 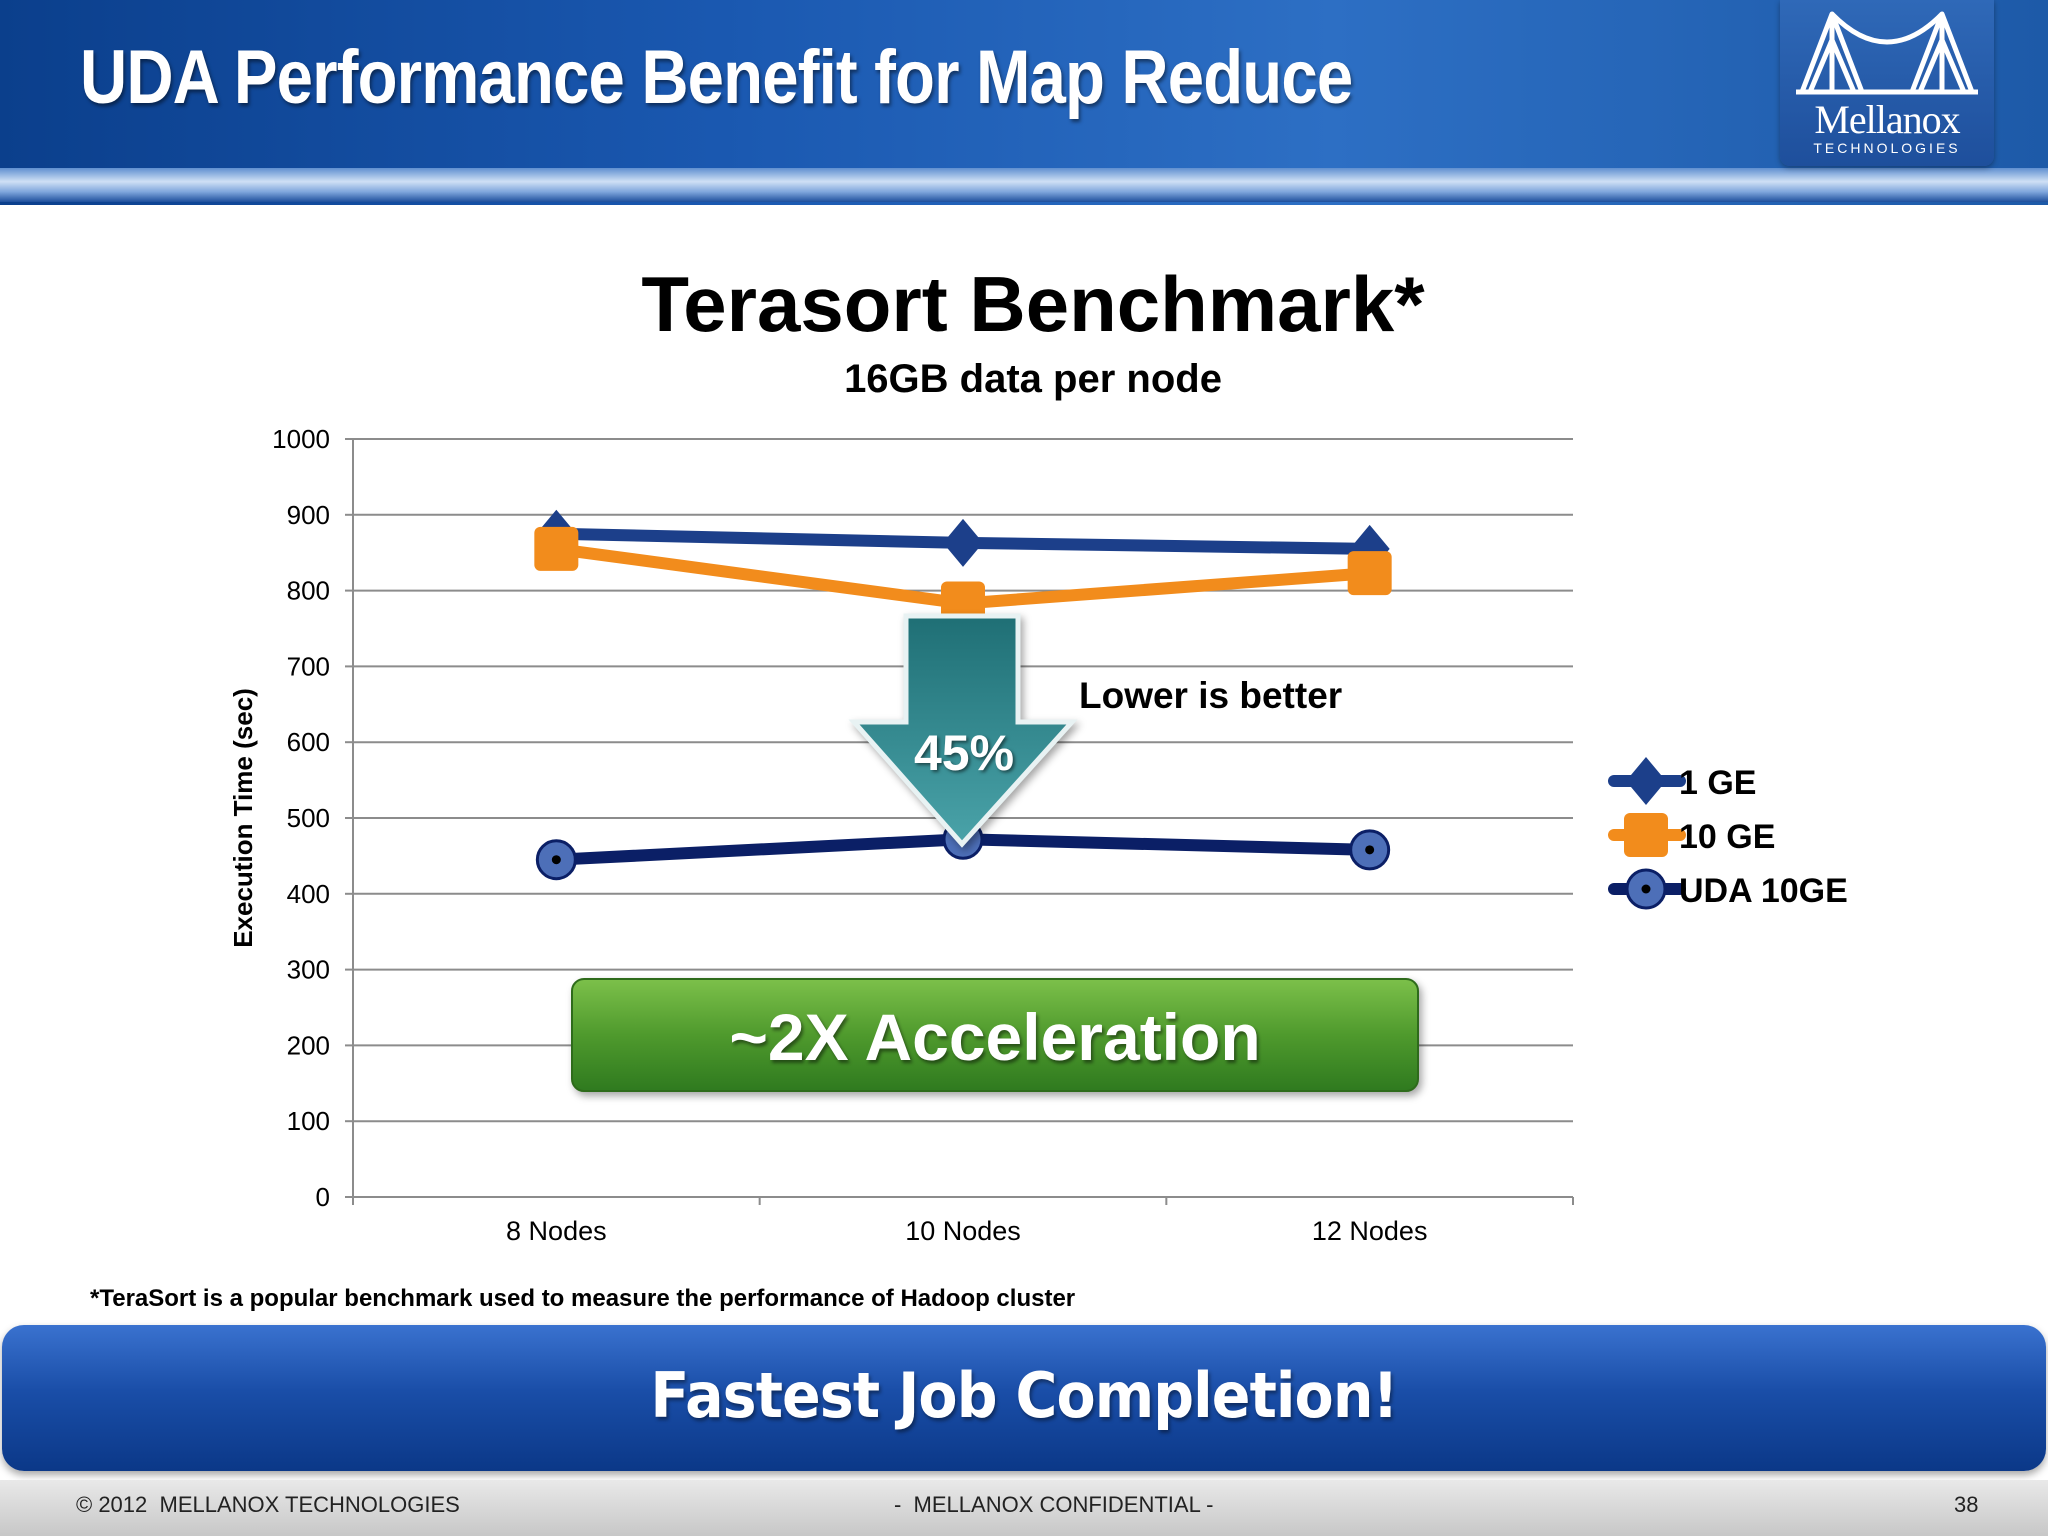 I want to click on y-tick-label: 500, so click(x=308, y=818).